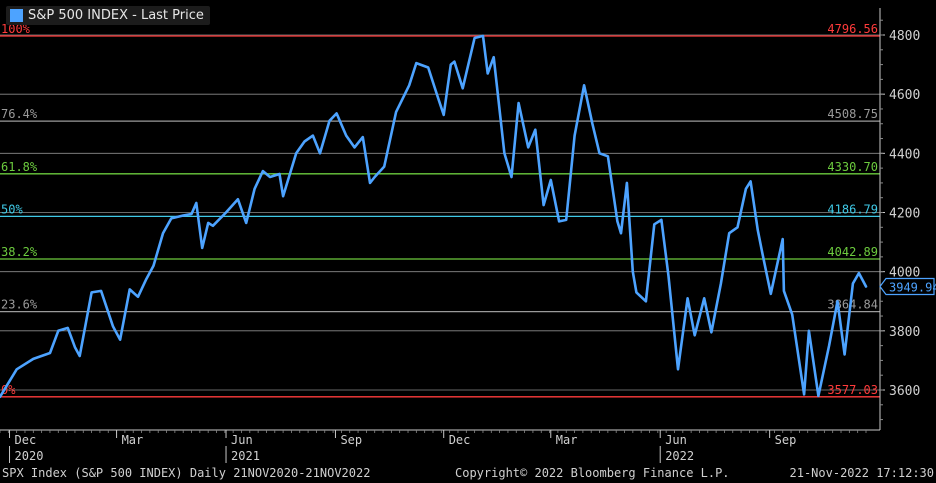 The image size is (936, 483). Describe the element at coordinates (245, 456) in the screenshot. I see `x-year-label: 2021` at that location.